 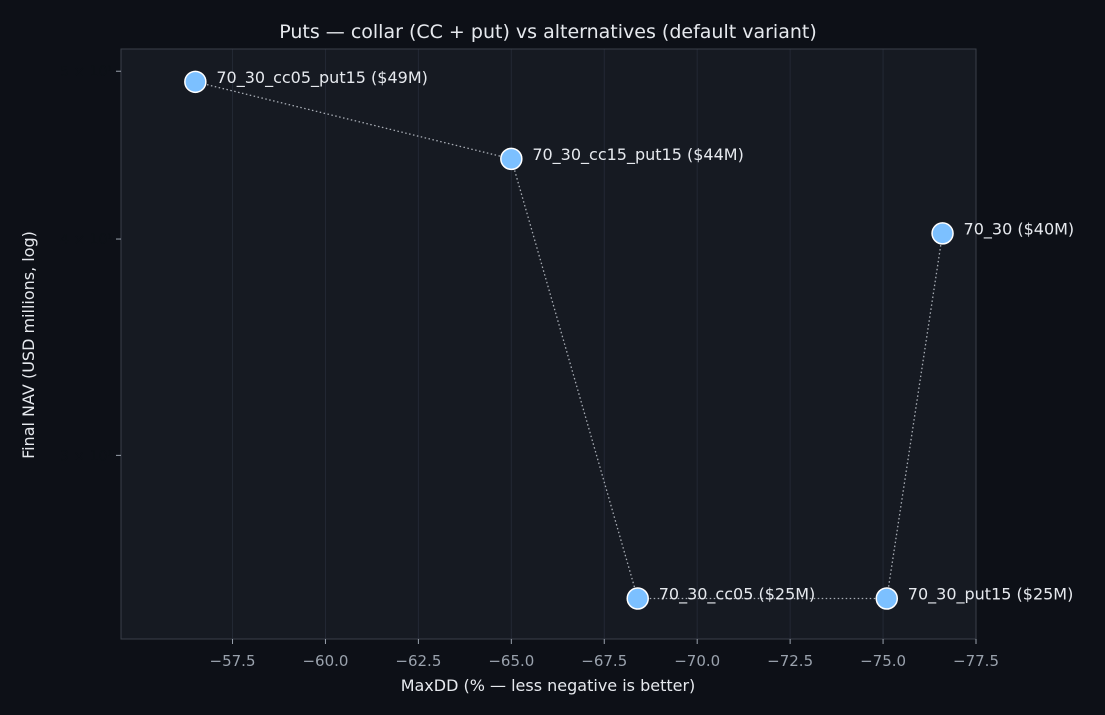 What do you see at coordinates (90, 264) in the screenshot?
I see `y-axis-ticks: 5 × 10¹ 4 × 10¹ 3 × 10¹` at bounding box center [90, 264].